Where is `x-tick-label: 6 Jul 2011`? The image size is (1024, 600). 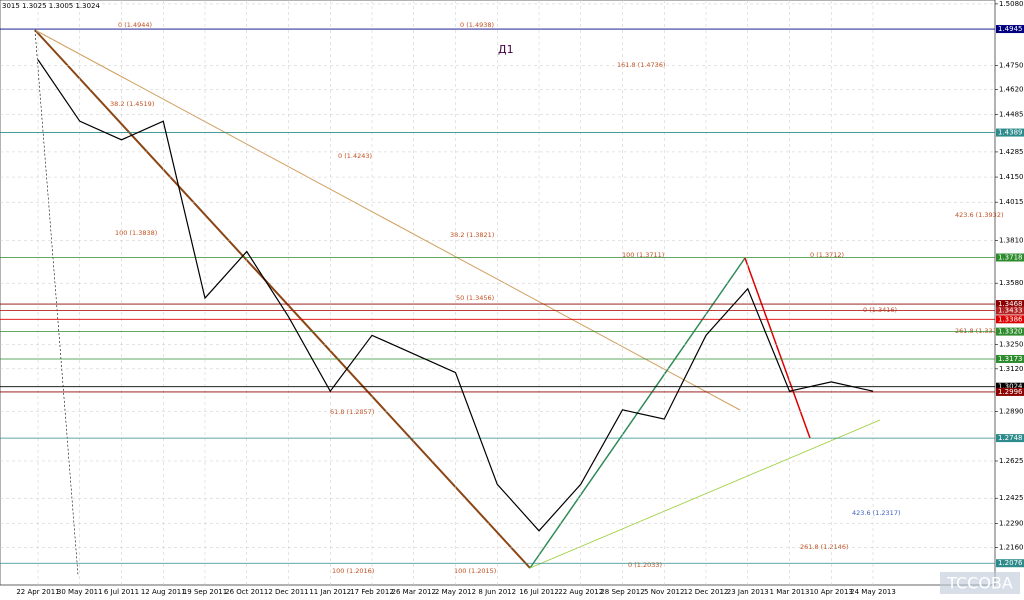 x-tick-label: 6 Jul 2011 is located at coordinates (121, 592).